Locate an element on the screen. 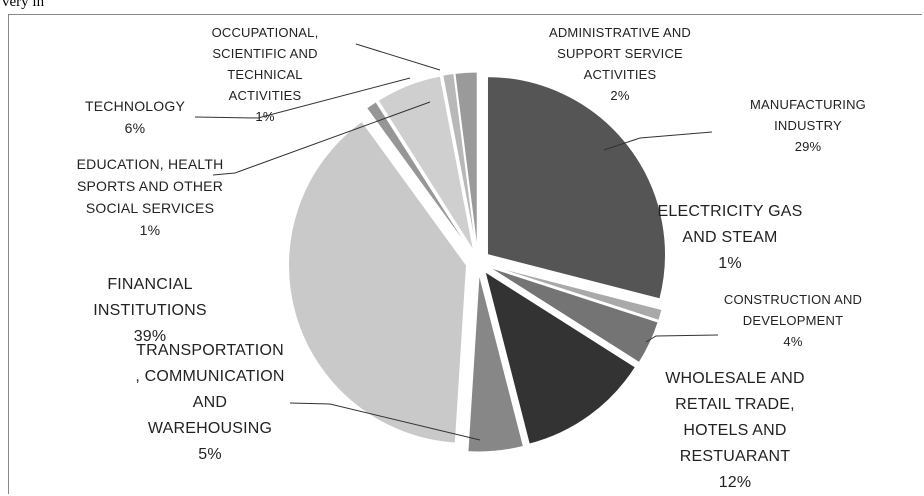 This screenshot has width=924, height=496. slice-label: CONSTRUCTION AND DEVELOPMENT 4% is located at coordinates (793, 320).